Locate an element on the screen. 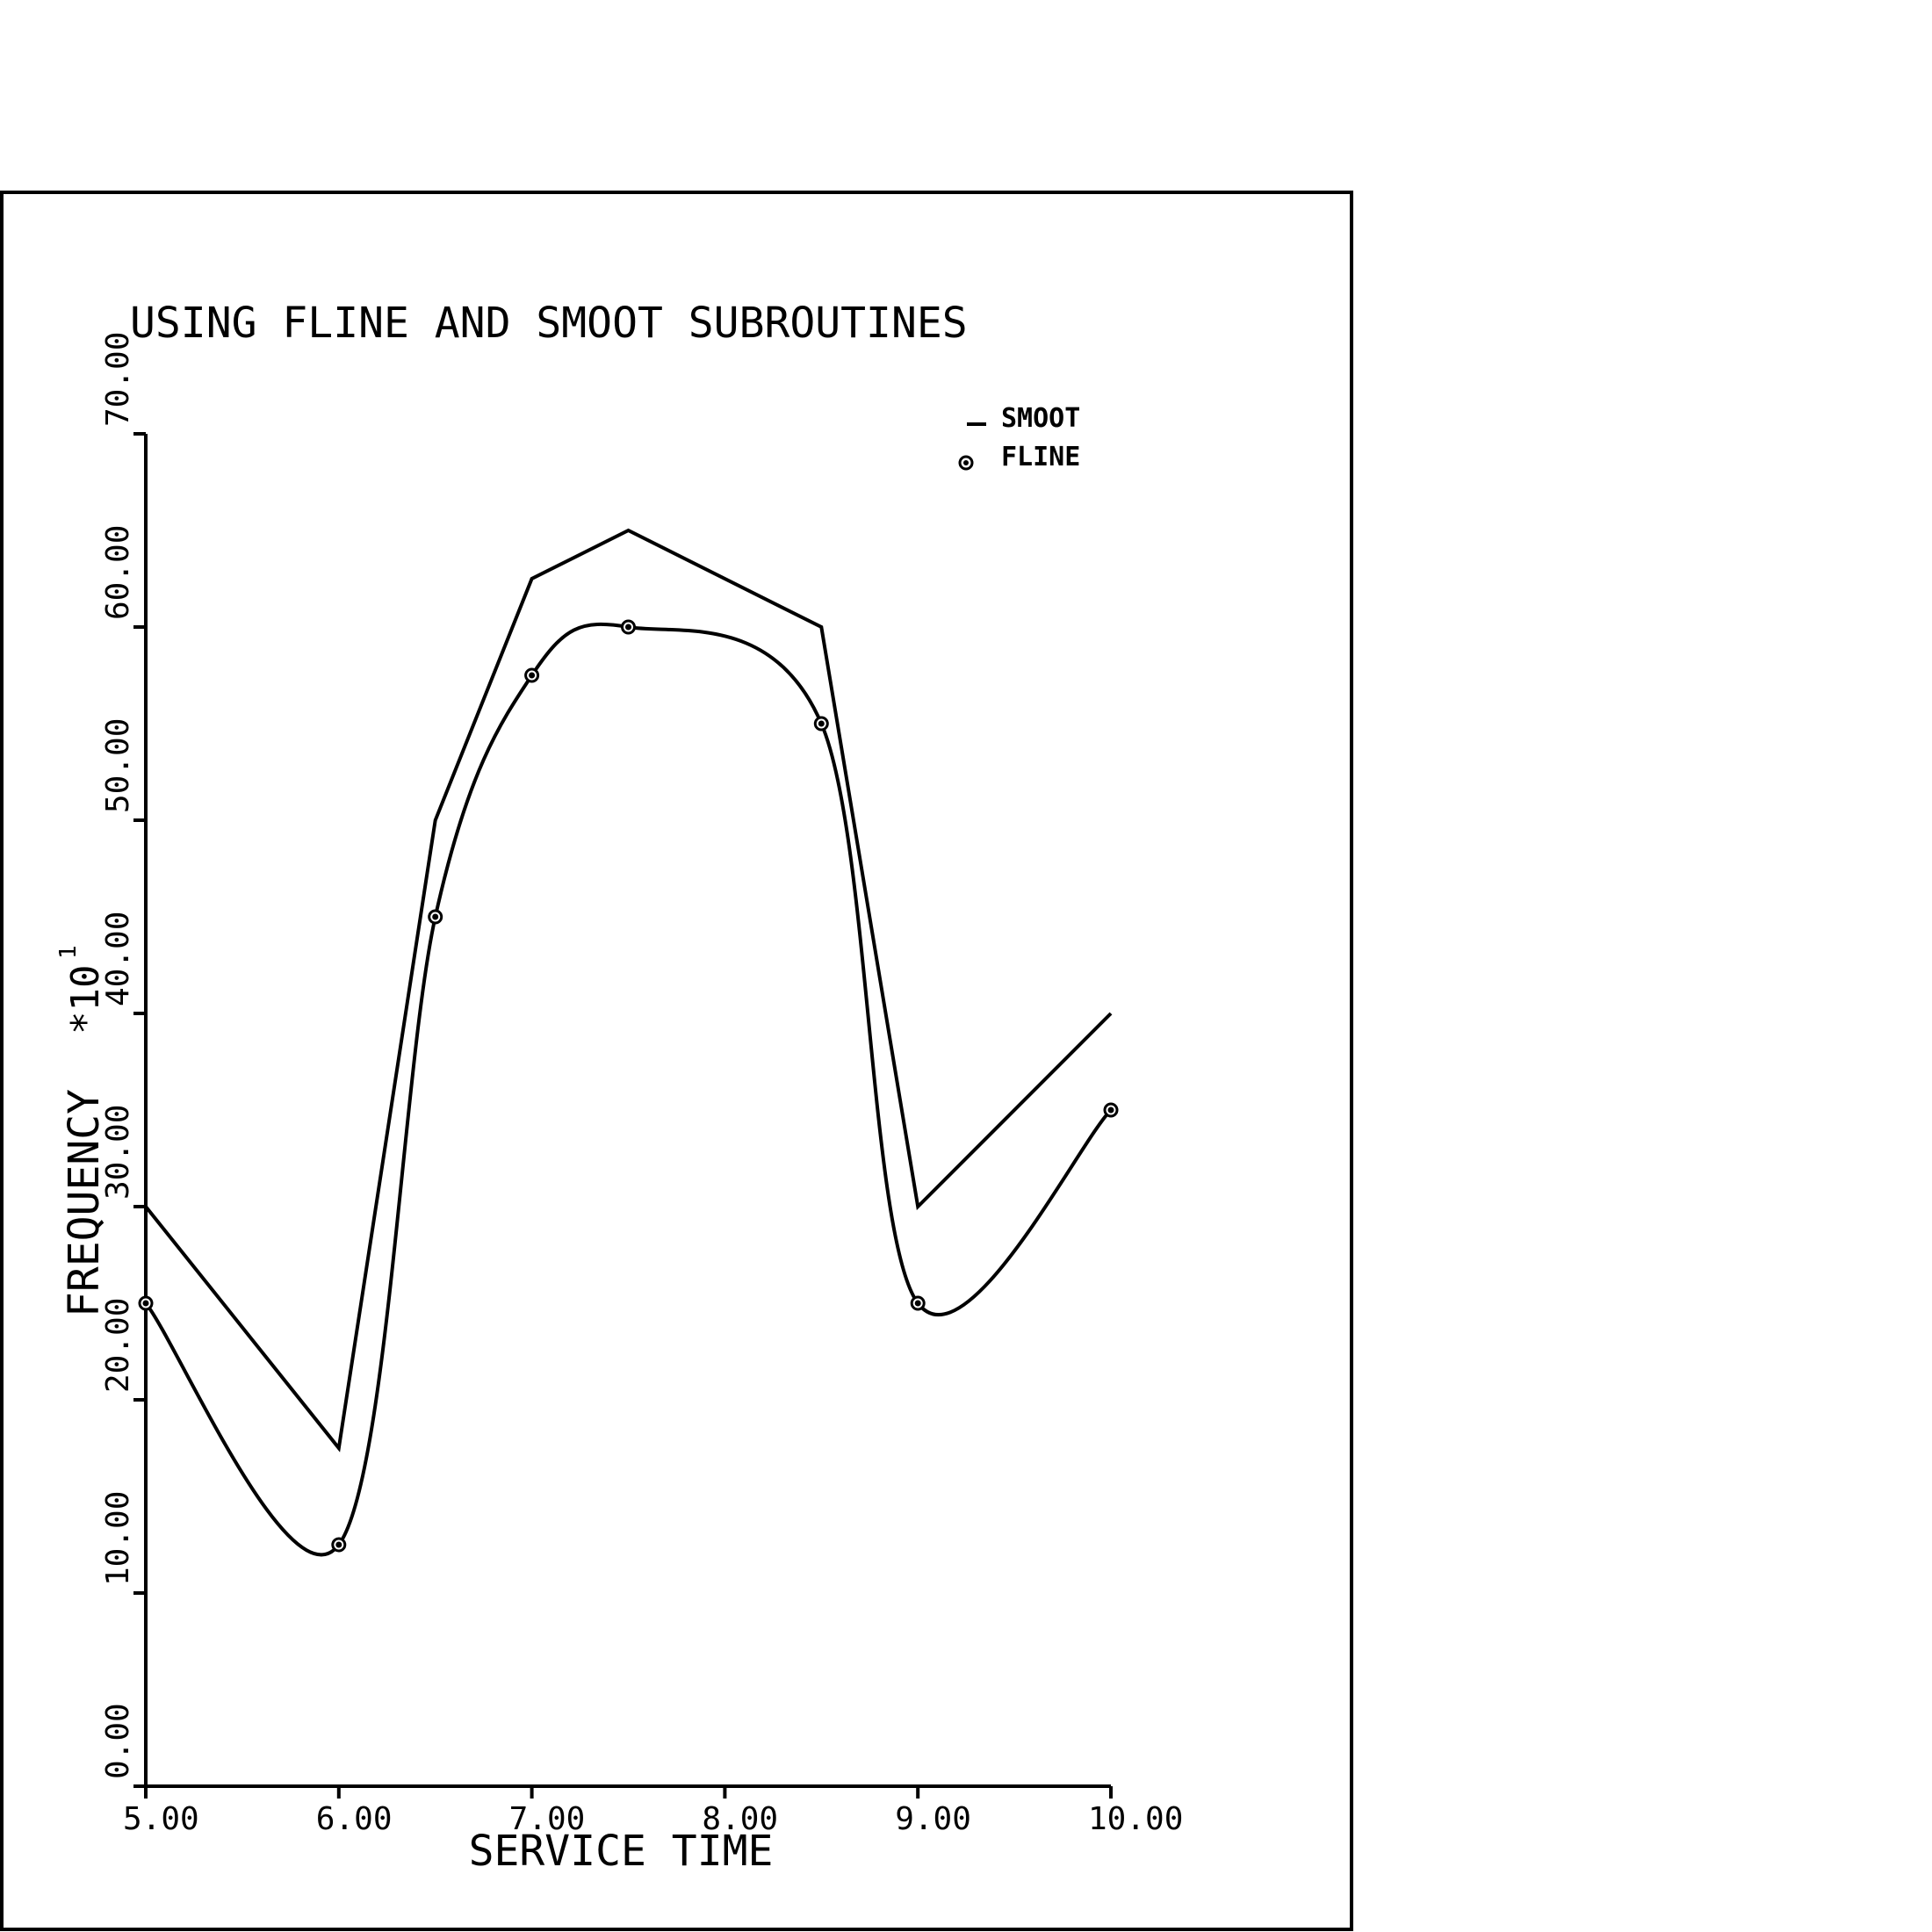  x-tick-label: 6.00 is located at coordinates (354, 1819).